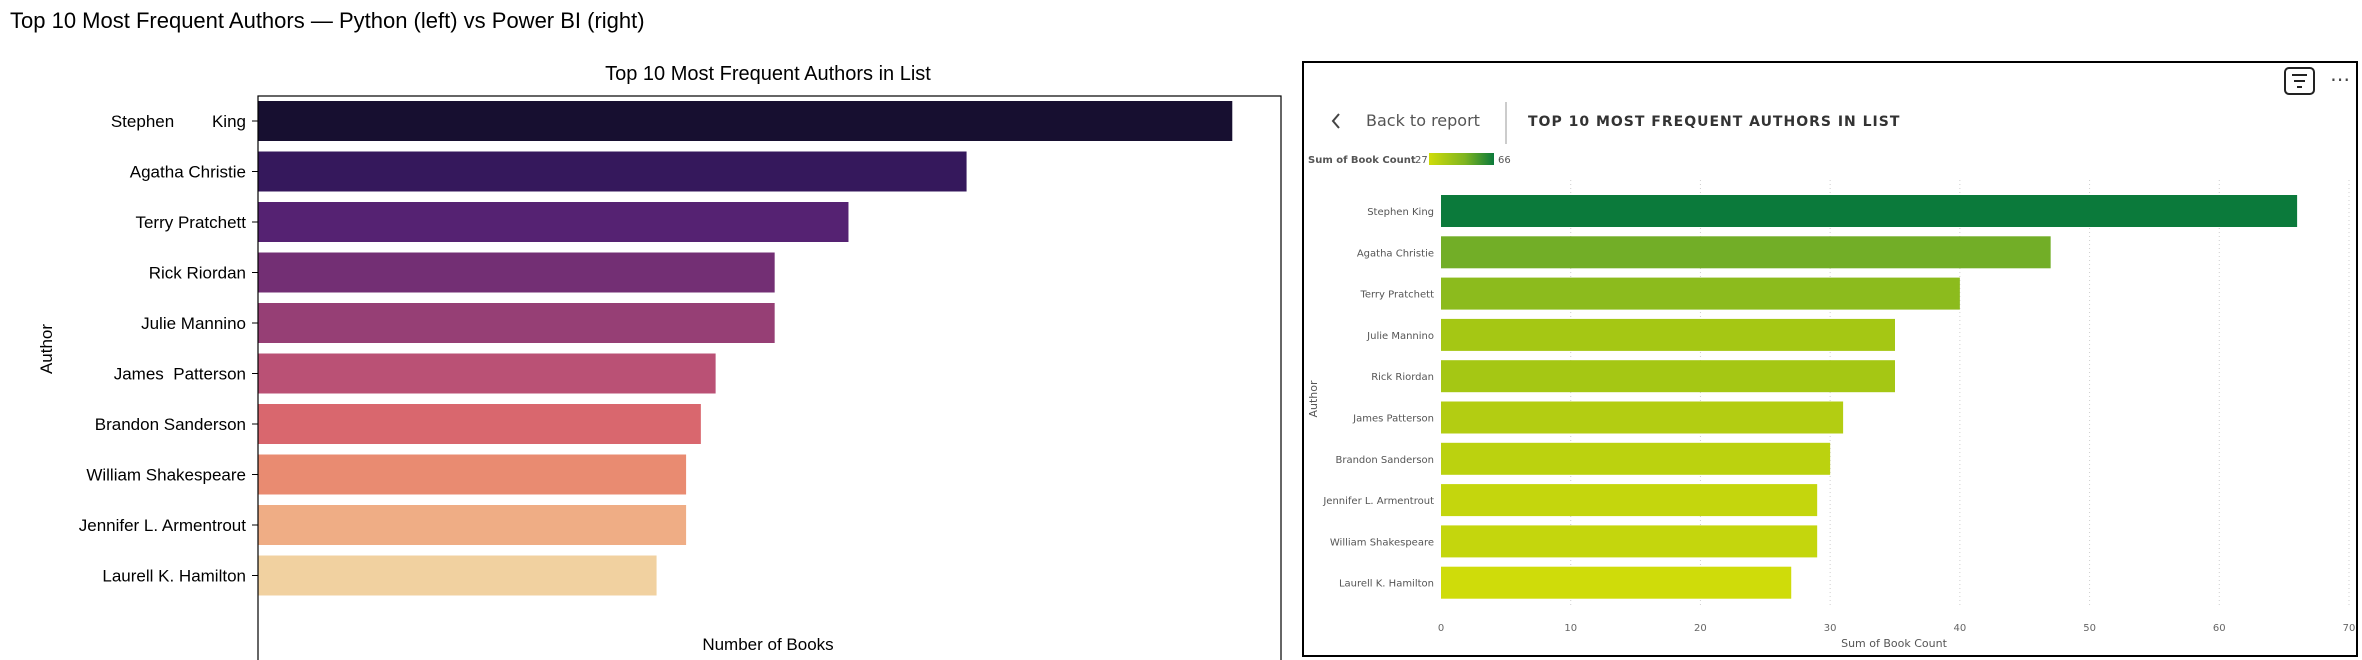 The width and height of the screenshot is (2362, 660). I want to click on powerbi-x-tick-label: 30, so click(1830, 628).